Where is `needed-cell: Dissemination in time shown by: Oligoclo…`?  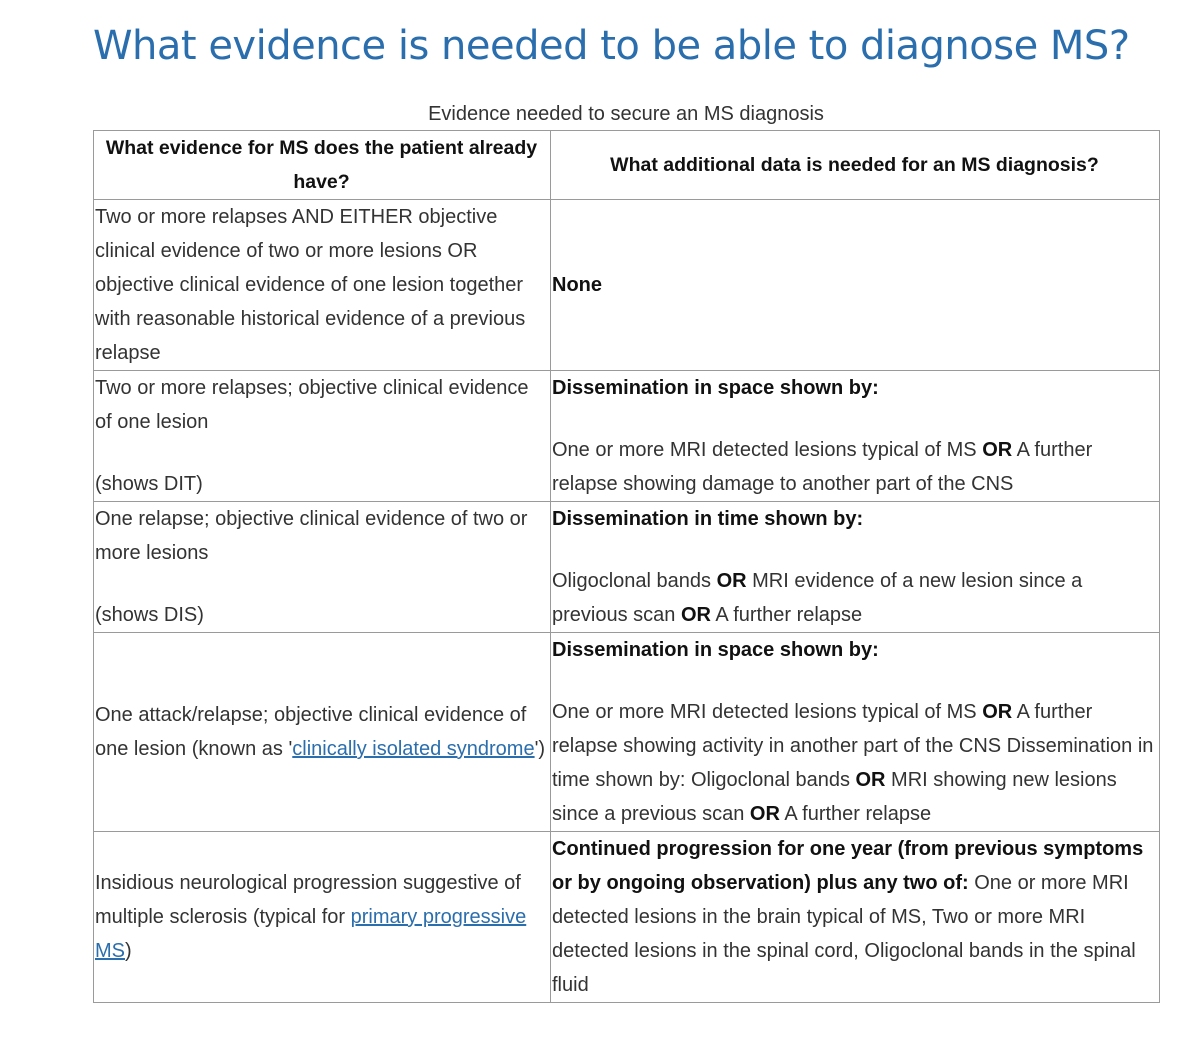
needed-cell: Dissemination in time shown by: Oligoclo… is located at coordinates (855, 567).